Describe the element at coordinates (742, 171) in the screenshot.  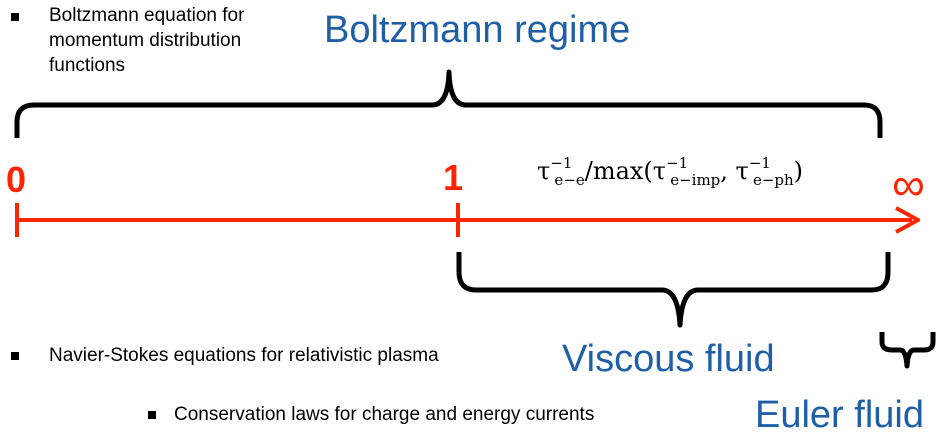
I see `formula-tau-3: τ` at that location.